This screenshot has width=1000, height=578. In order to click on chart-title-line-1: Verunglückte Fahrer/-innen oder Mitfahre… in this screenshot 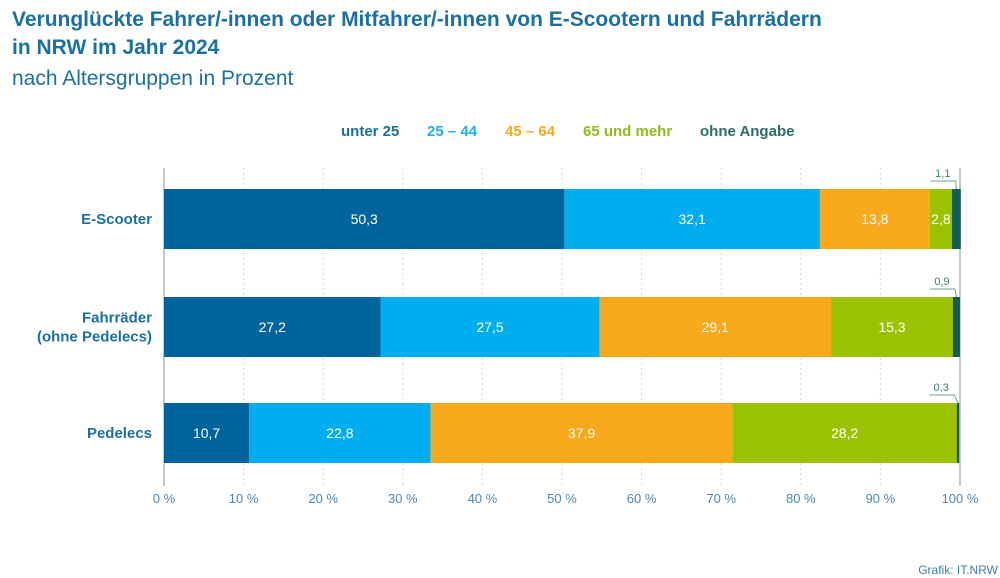, I will do `click(417, 19)`.